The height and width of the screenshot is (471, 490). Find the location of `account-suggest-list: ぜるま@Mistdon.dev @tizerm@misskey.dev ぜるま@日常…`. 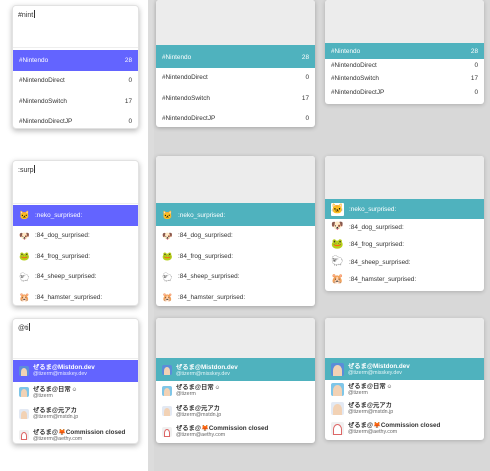

account-suggest-list: ぜるま@Mistdon.dev @tizerm@misskey.dev ぜるま@日常… is located at coordinates (404, 399).